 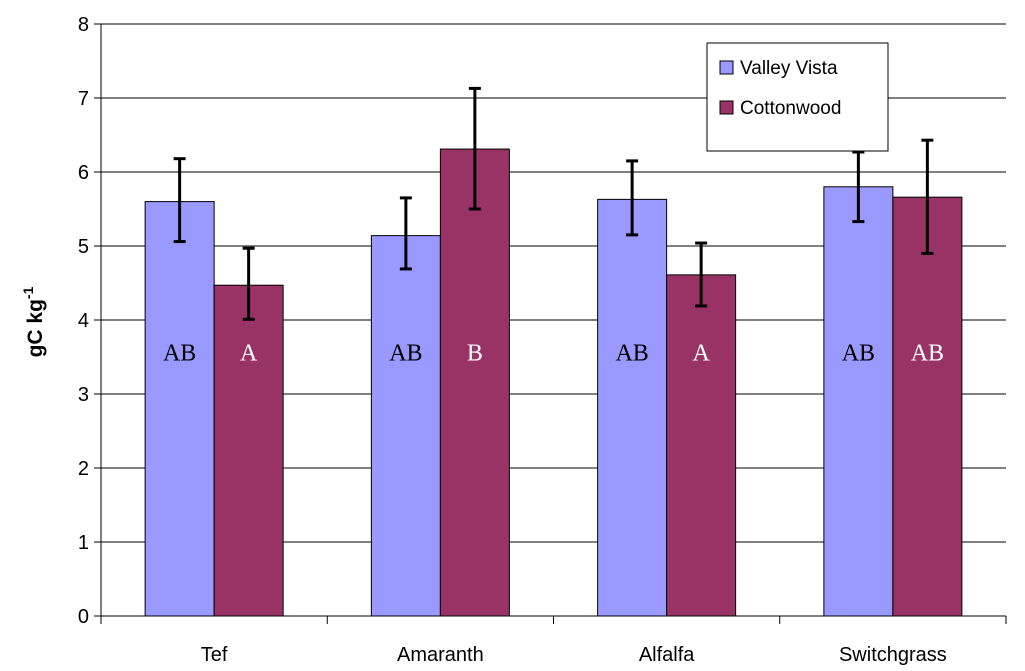 What do you see at coordinates (790, 108) in the screenshot?
I see `legend-label: Cottonwood` at bounding box center [790, 108].